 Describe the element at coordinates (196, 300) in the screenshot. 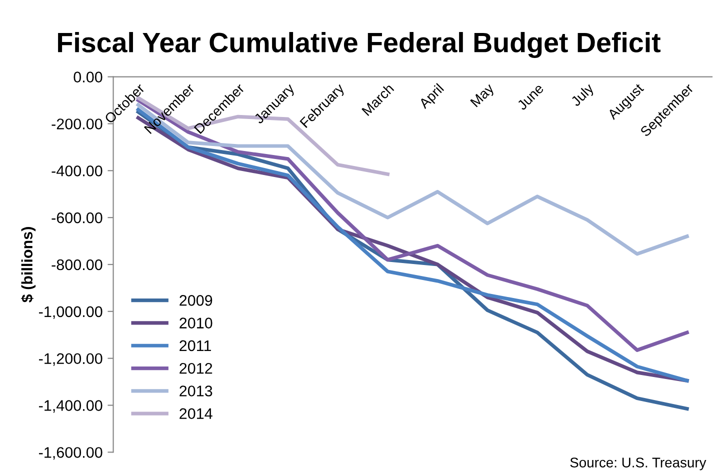

I see `legend-label: 2009` at that location.